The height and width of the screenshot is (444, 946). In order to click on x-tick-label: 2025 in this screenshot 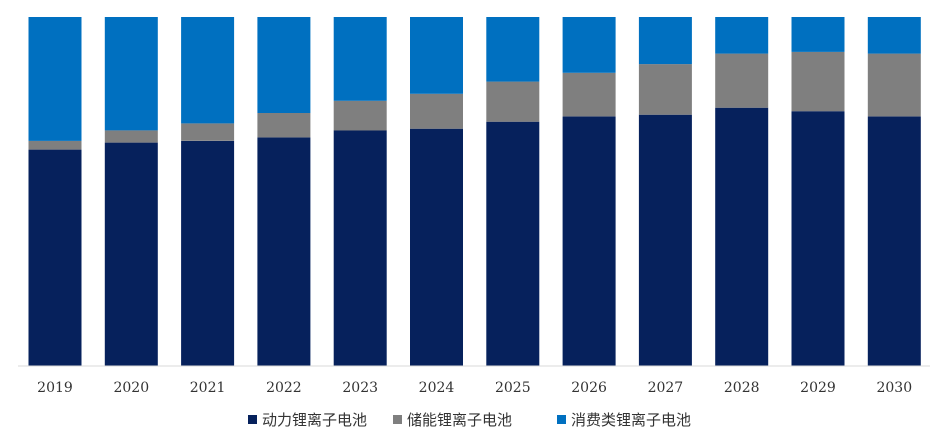, I will do `click(513, 388)`.